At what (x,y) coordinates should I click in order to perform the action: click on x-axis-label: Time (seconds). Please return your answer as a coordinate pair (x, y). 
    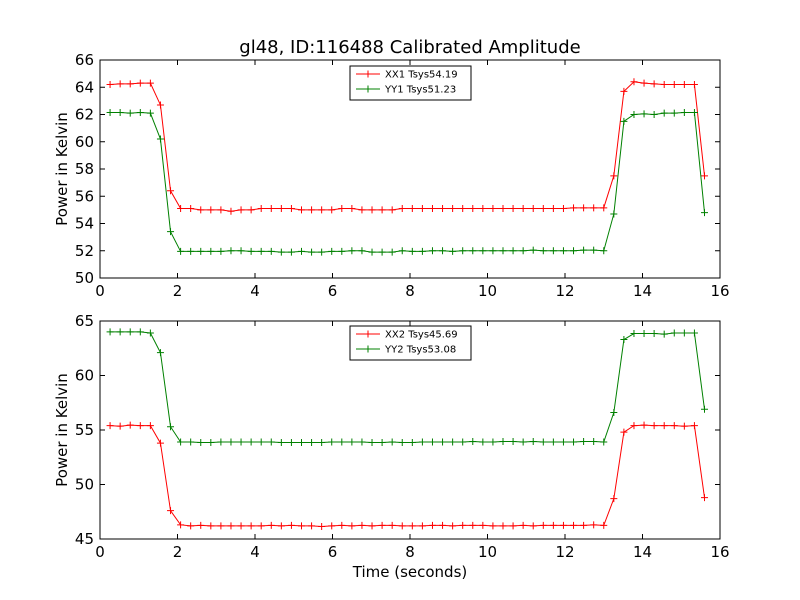
    Looking at the image, I should click on (410, 572).